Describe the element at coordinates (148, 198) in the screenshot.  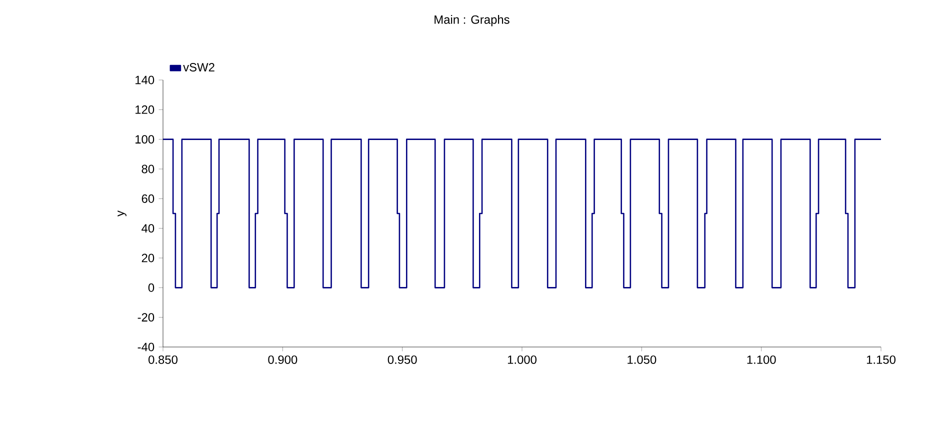
I see `y-tick-label: 60` at that location.